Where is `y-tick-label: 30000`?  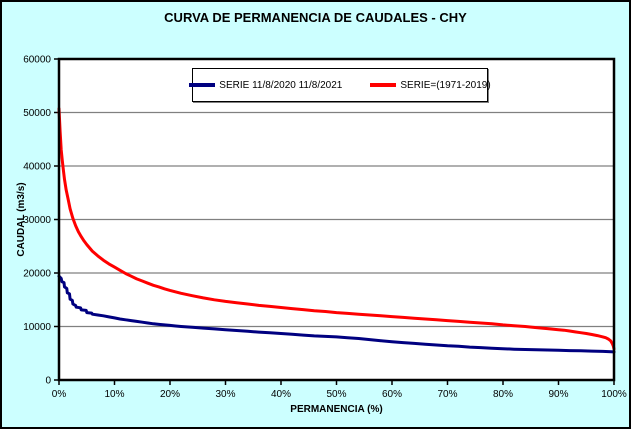
y-tick-label: 30000 is located at coordinates (37, 220).